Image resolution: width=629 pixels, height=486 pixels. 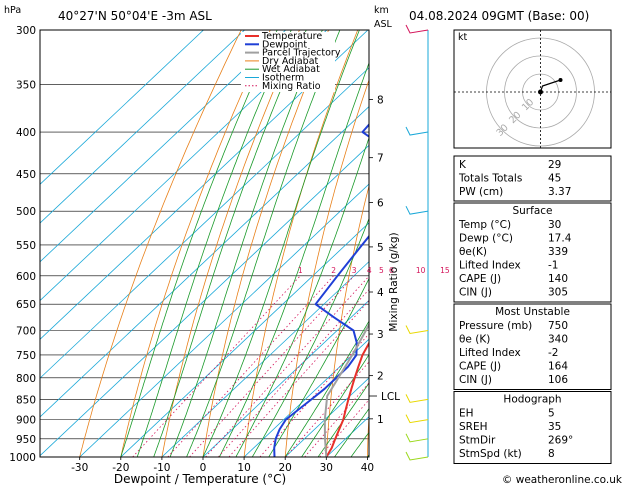 What do you see at coordinates (445, 270) in the screenshot?
I see `mixing-ratio-label: 15` at bounding box center [445, 270].